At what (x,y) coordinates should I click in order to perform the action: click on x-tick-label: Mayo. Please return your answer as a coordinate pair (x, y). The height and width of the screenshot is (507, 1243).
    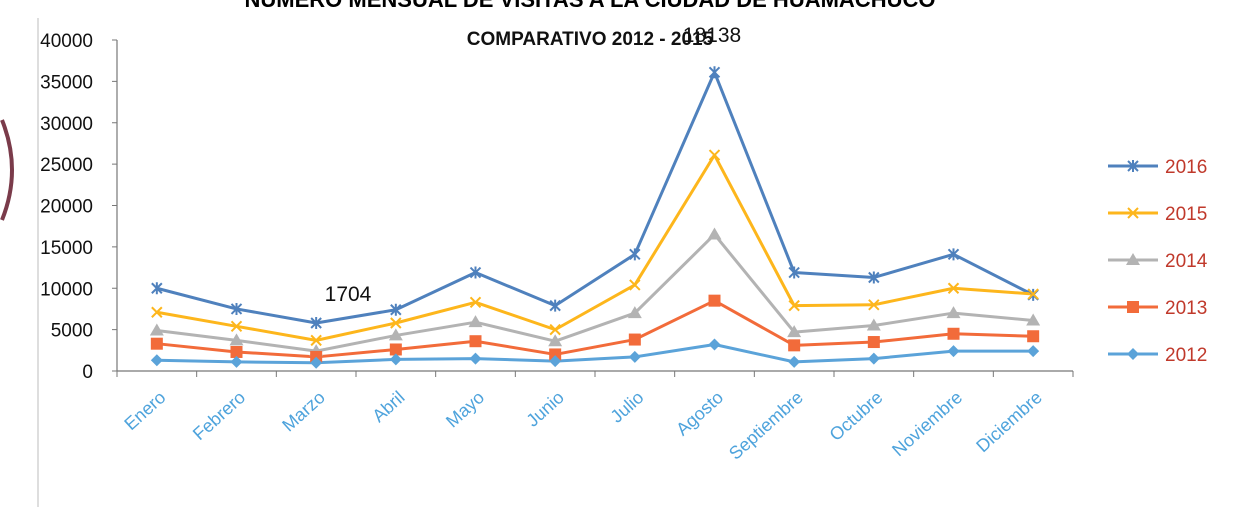
    Looking at the image, I should click on (465, 409).